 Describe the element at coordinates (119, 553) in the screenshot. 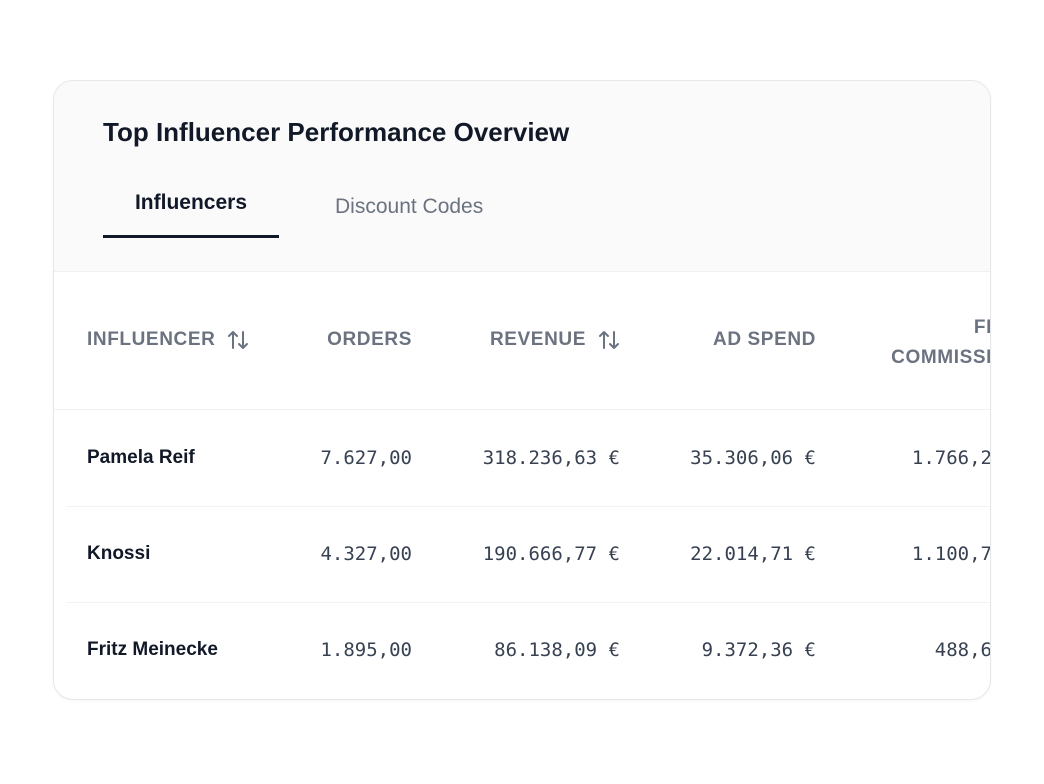

I see `influencer-name: Knossi` at that location.